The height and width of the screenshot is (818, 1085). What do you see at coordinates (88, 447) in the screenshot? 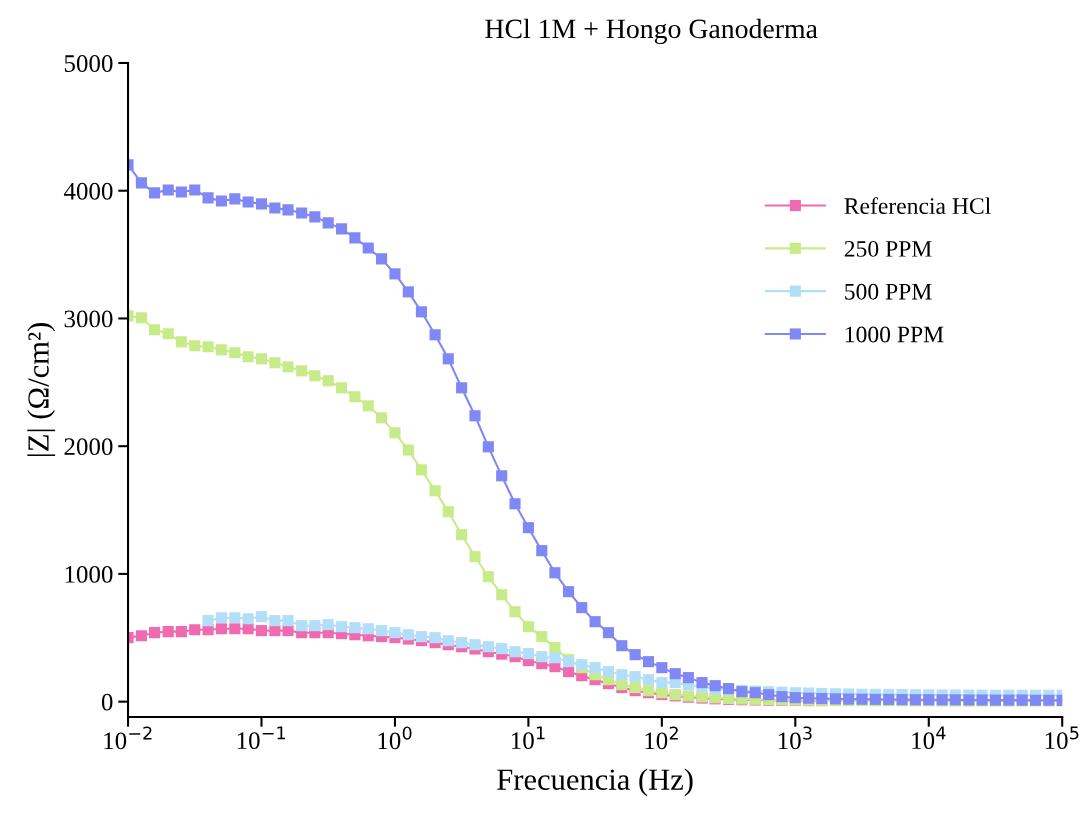
I see `y-tick-label: 2000` at bounding box center [88, 447].